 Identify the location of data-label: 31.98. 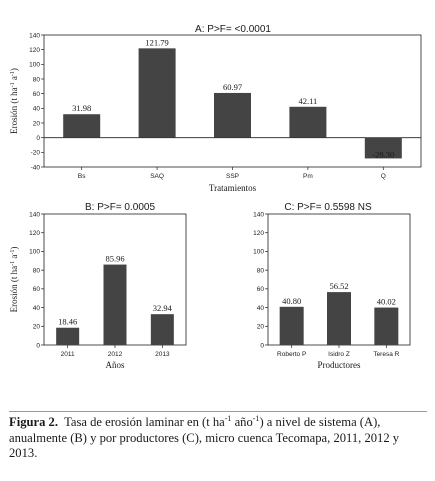
(81, 108).